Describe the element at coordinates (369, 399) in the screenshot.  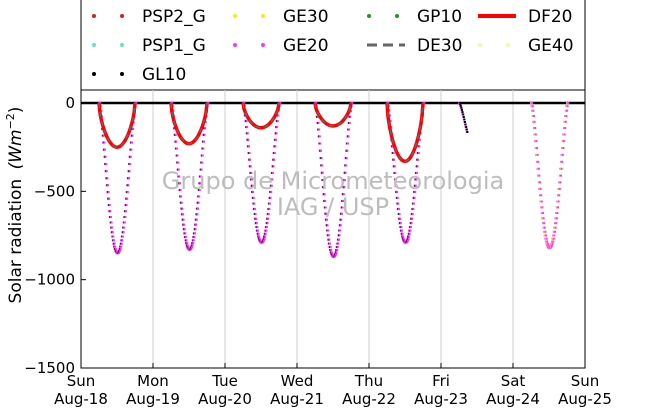
I see `x-tick-label-date: Aug-22` at that location.